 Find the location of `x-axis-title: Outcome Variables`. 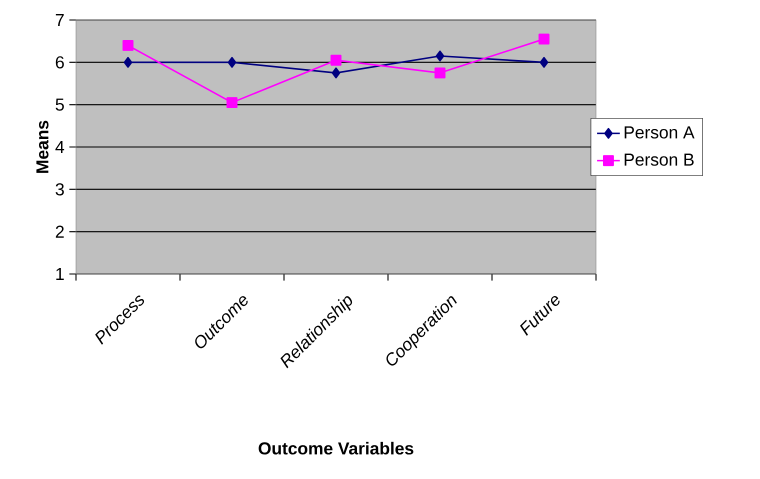

x-axis-title: Outcome Variables is located at coordinates (336, 448).